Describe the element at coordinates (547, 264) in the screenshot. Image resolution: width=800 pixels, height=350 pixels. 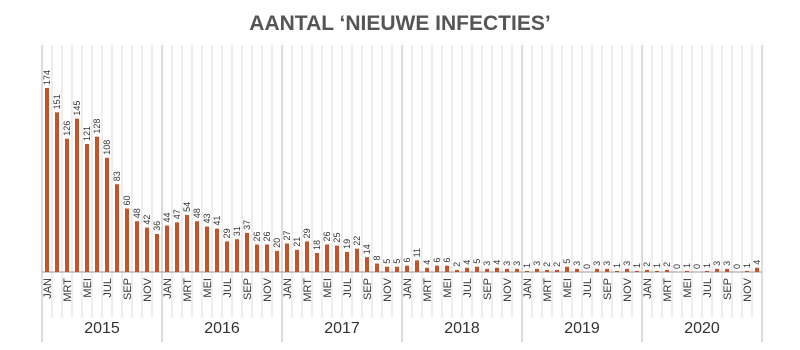
I see `value-label: 2` at that location.